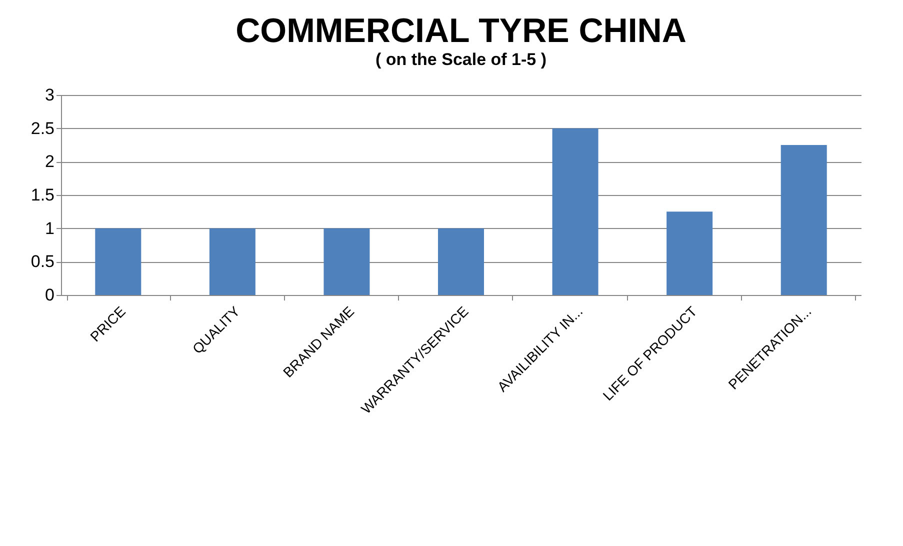  What do you see at coordinates (49, 228) in the screenshot?
I see `y-tick-label: 1` at bounding box center [49, 228].